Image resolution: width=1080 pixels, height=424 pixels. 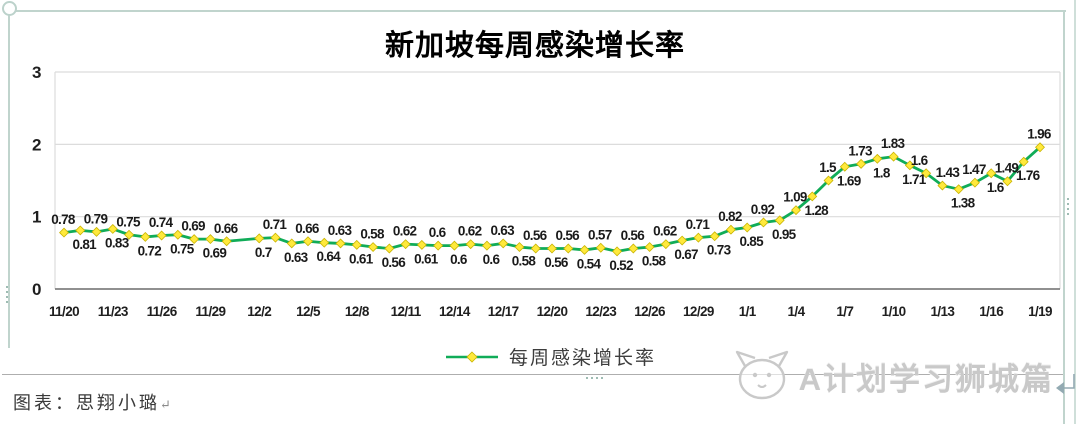 I want to click on y-tick-label: 3, so click(x=36, y=72).